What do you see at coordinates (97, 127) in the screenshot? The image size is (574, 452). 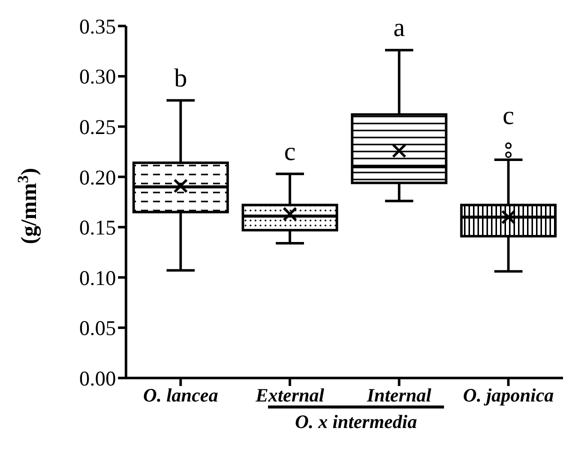 I see `y-tick-label: 0.25` at bounding box center [97, 127].